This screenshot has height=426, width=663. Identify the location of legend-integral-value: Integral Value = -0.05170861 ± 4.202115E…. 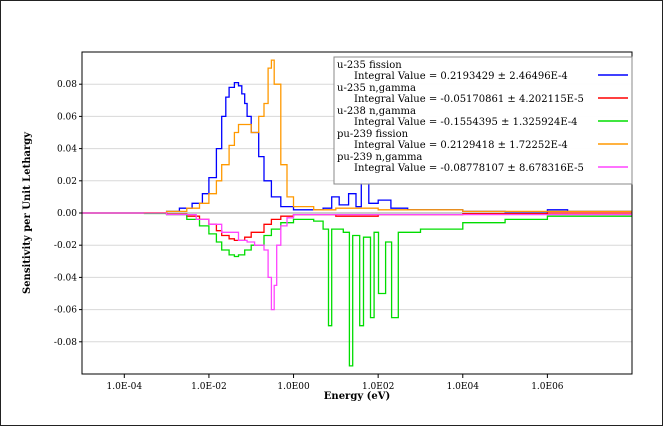
(469, 99).